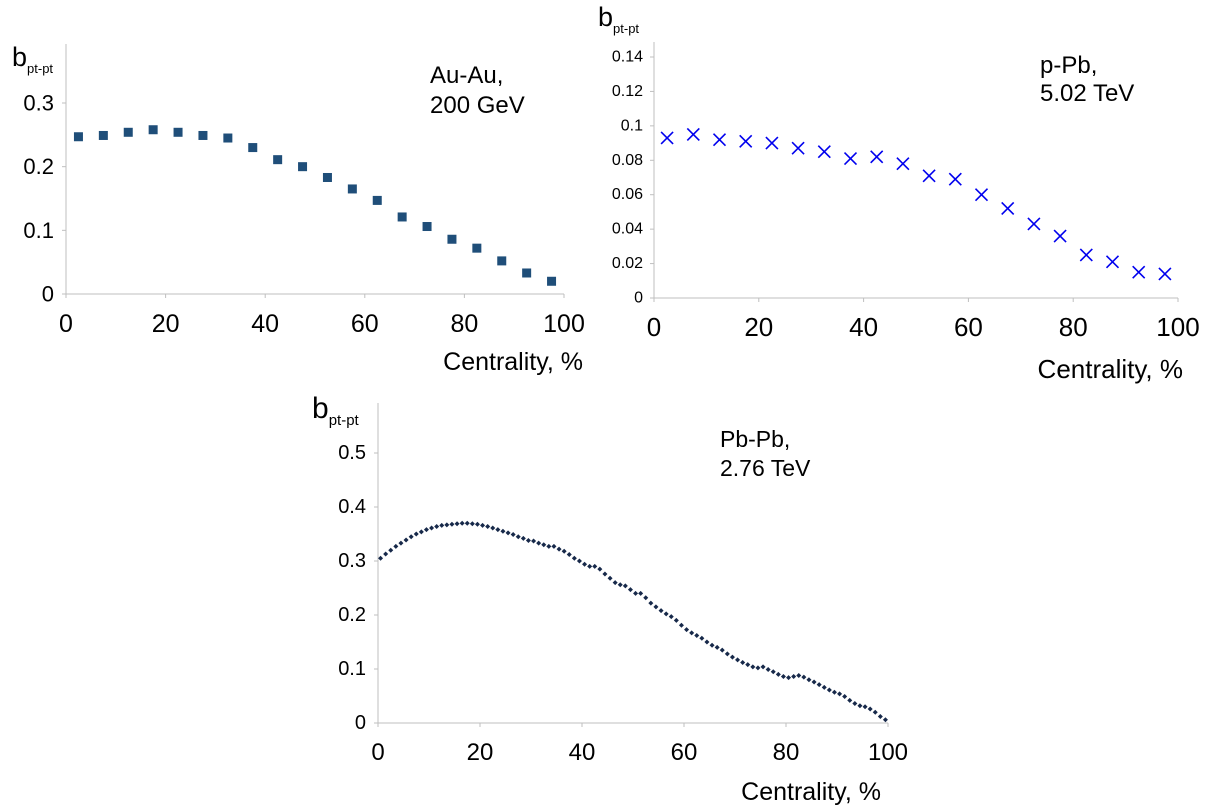 This screenshot has width=1220, height=805. Describe the element at coordinates (513, 362) in the screenshot. I see `x-axis-label: Centrality, %` at that location.